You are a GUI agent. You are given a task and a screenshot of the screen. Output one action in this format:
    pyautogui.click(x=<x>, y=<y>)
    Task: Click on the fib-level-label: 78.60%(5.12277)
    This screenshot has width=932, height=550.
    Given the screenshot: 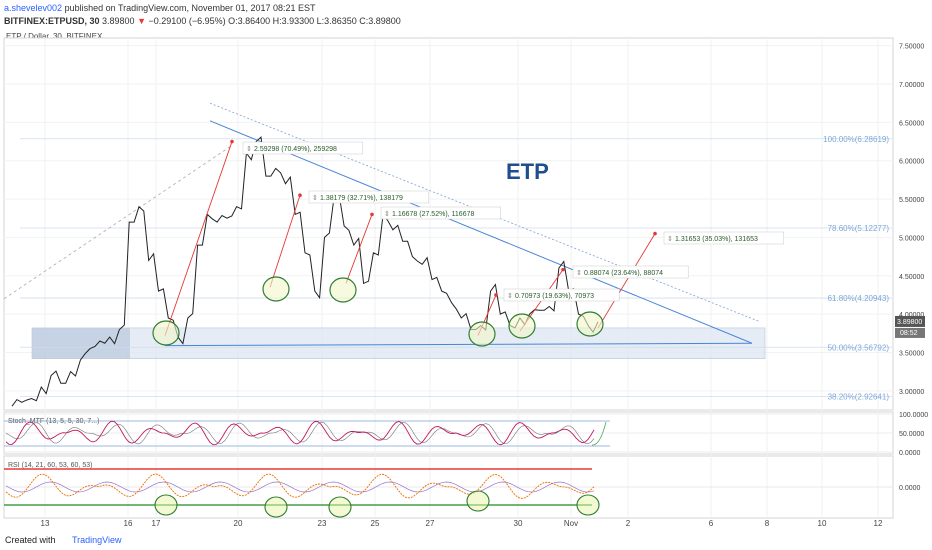 What is the action you would take?
    pyautogui.click(x=859, y=228)
    